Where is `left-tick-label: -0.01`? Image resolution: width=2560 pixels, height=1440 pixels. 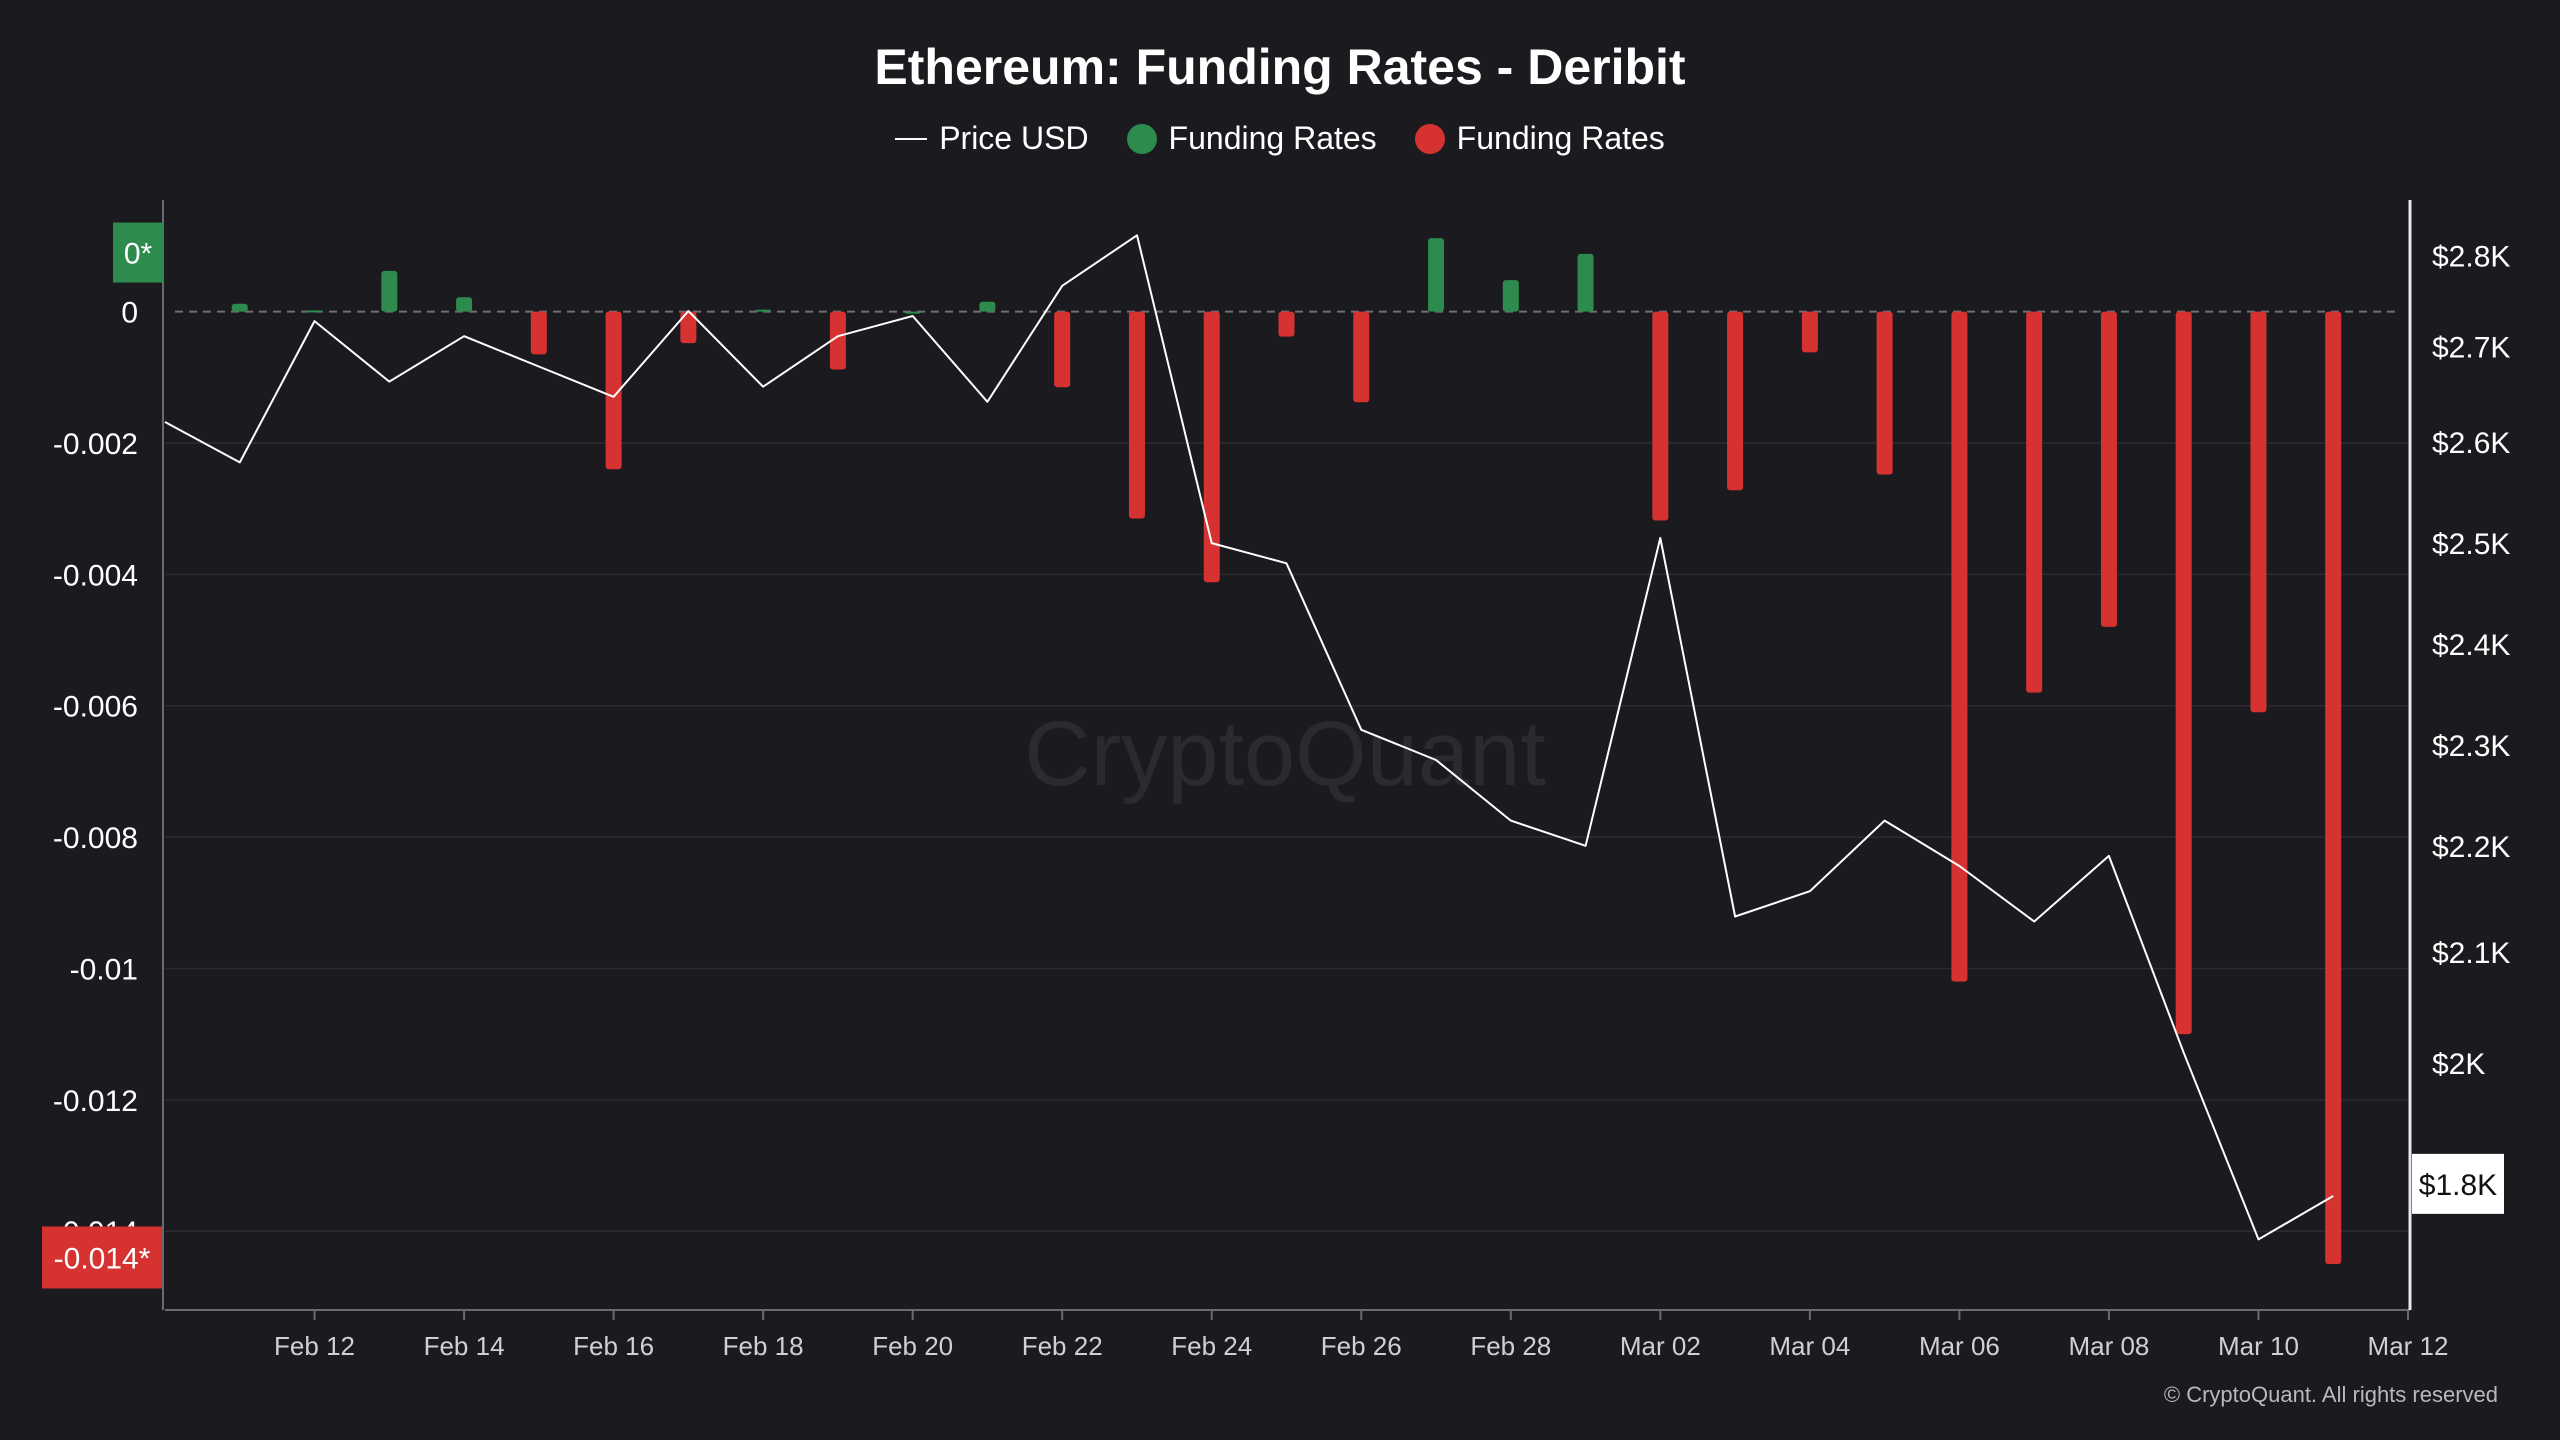 left-tick-label: -0.01 is located at coordinates (104, 969).